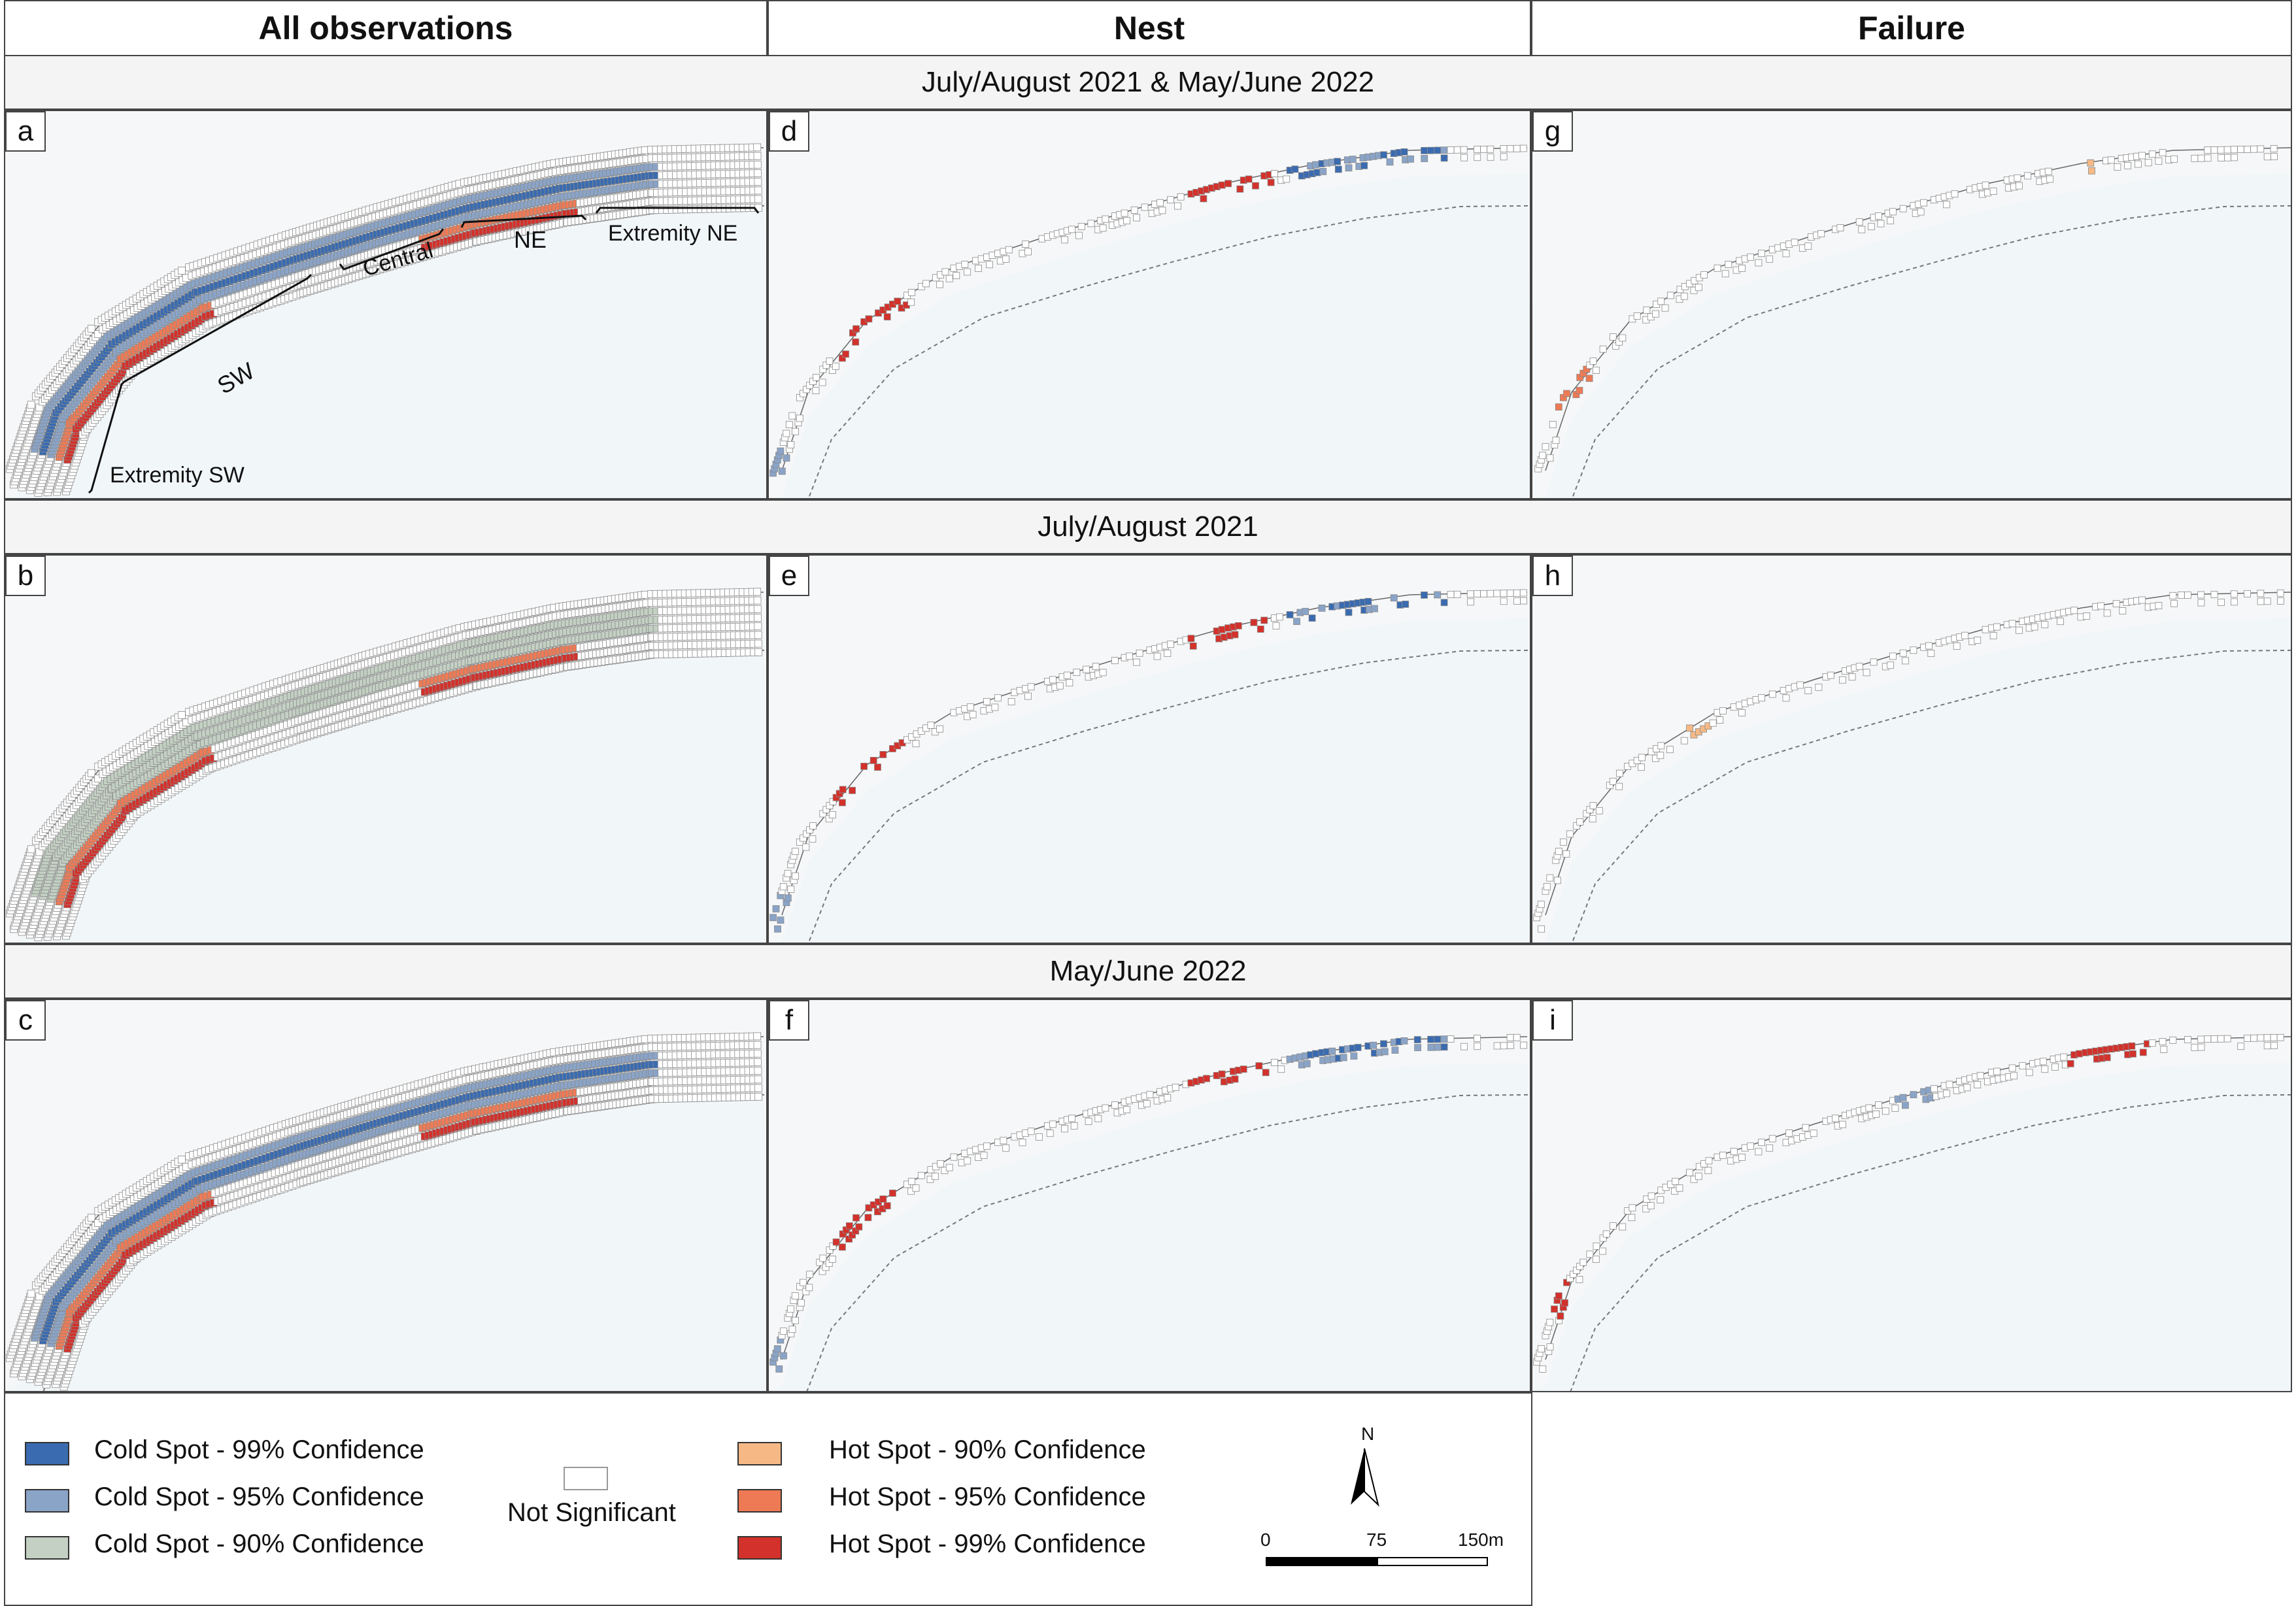  Describe the element at coordinates (386, 749) in the screenshot. I see `map-panel-b: b` at that location.